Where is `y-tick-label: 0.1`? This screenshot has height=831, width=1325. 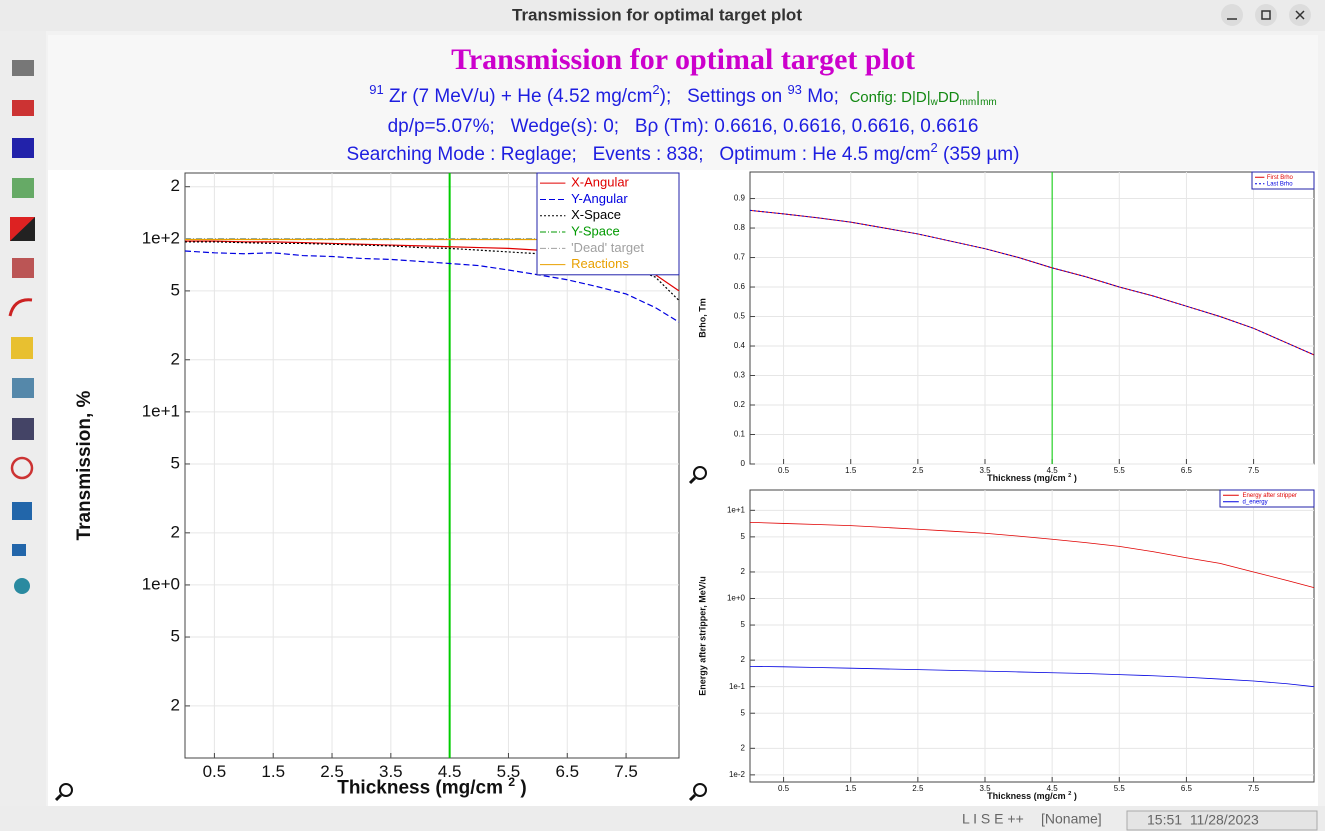
y-tick-label: 0.1 is located at coordinates (740, 434).